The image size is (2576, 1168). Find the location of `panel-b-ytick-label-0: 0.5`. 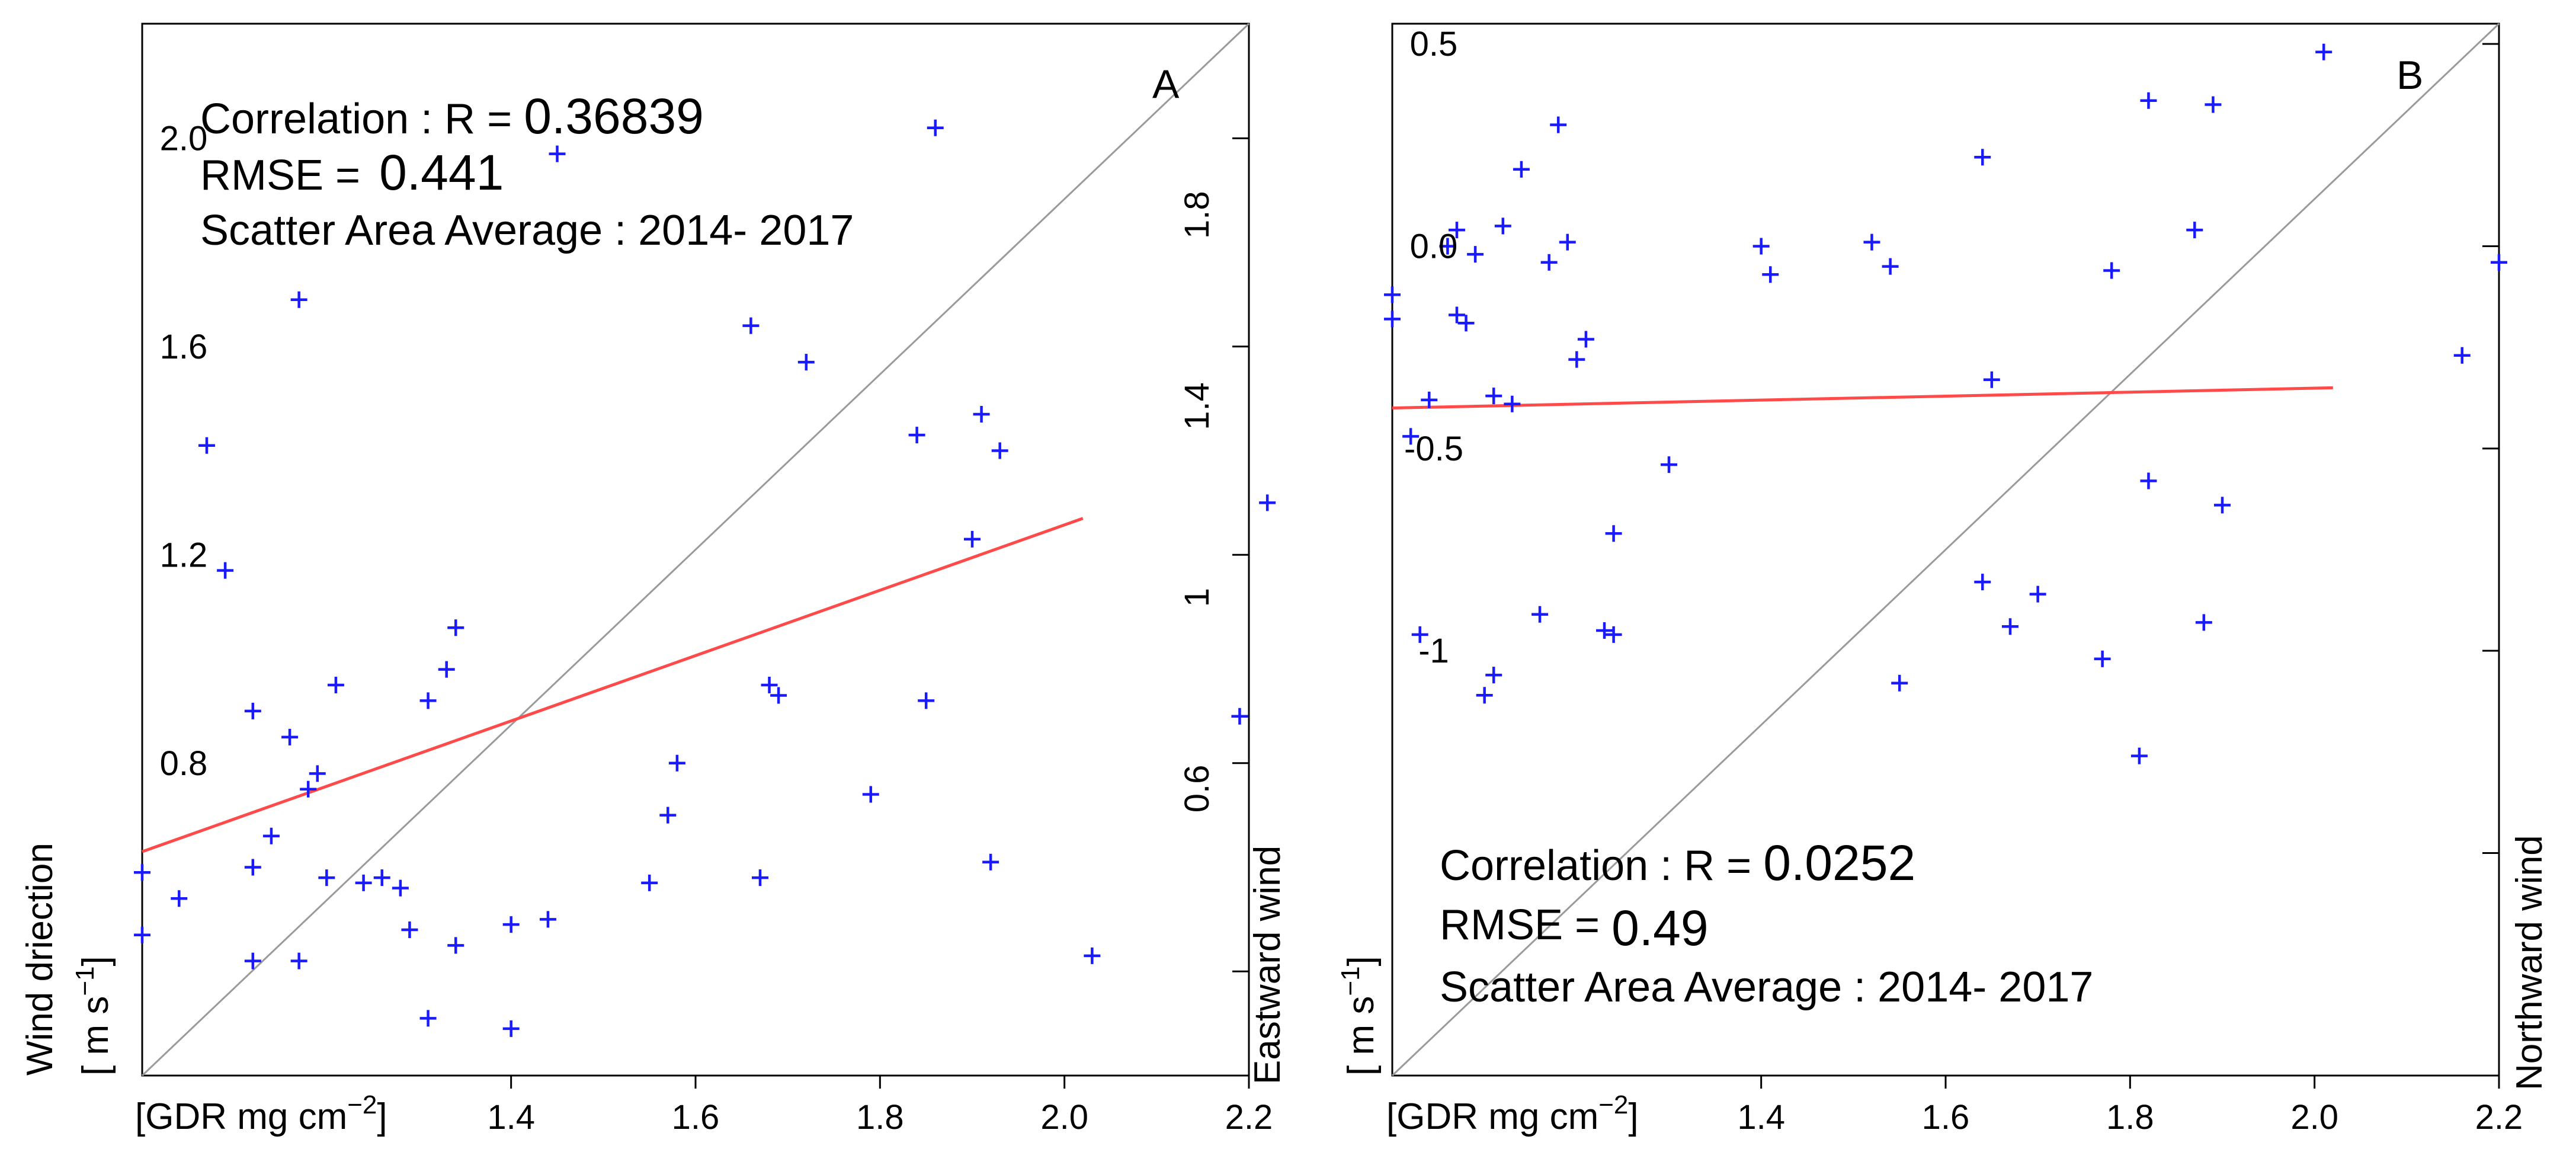

panel-b-ytick-label-0: 0.5 is located at coordinates (1434, 44).